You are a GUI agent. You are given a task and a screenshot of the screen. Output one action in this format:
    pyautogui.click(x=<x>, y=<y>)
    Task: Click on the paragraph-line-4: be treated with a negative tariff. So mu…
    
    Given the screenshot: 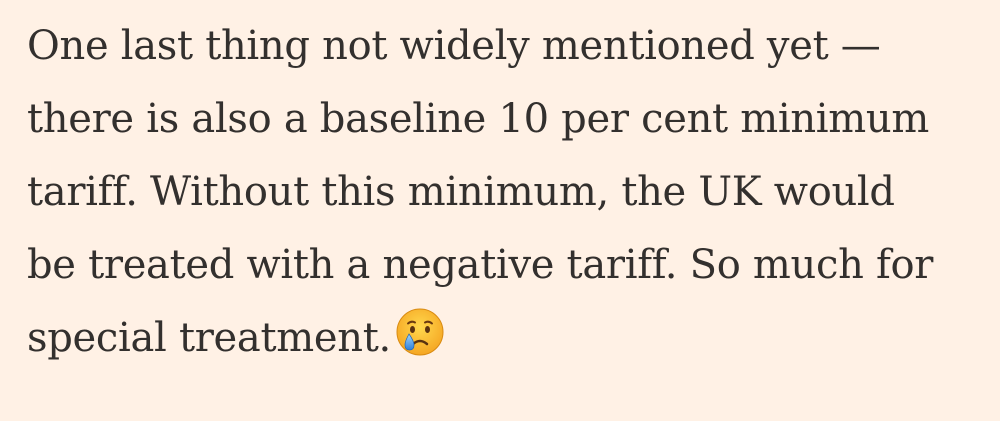 What is the action you would take?
    pyautogui.click(x=480, y=265)
    